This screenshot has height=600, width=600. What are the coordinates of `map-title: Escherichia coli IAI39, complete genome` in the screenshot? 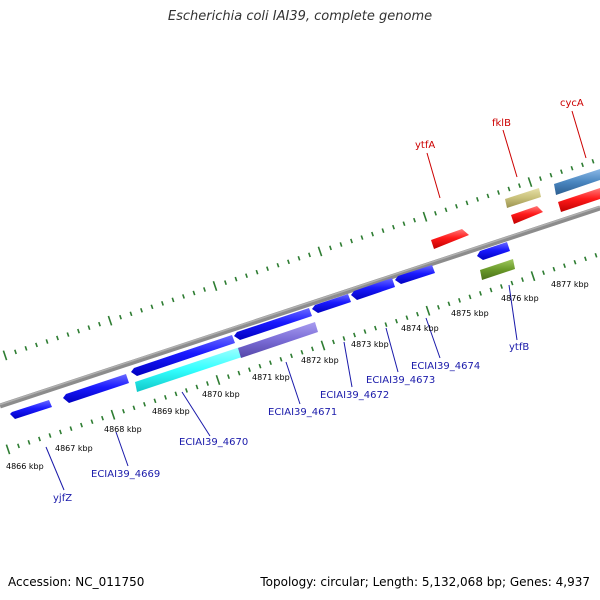 It's located at (300, 16).